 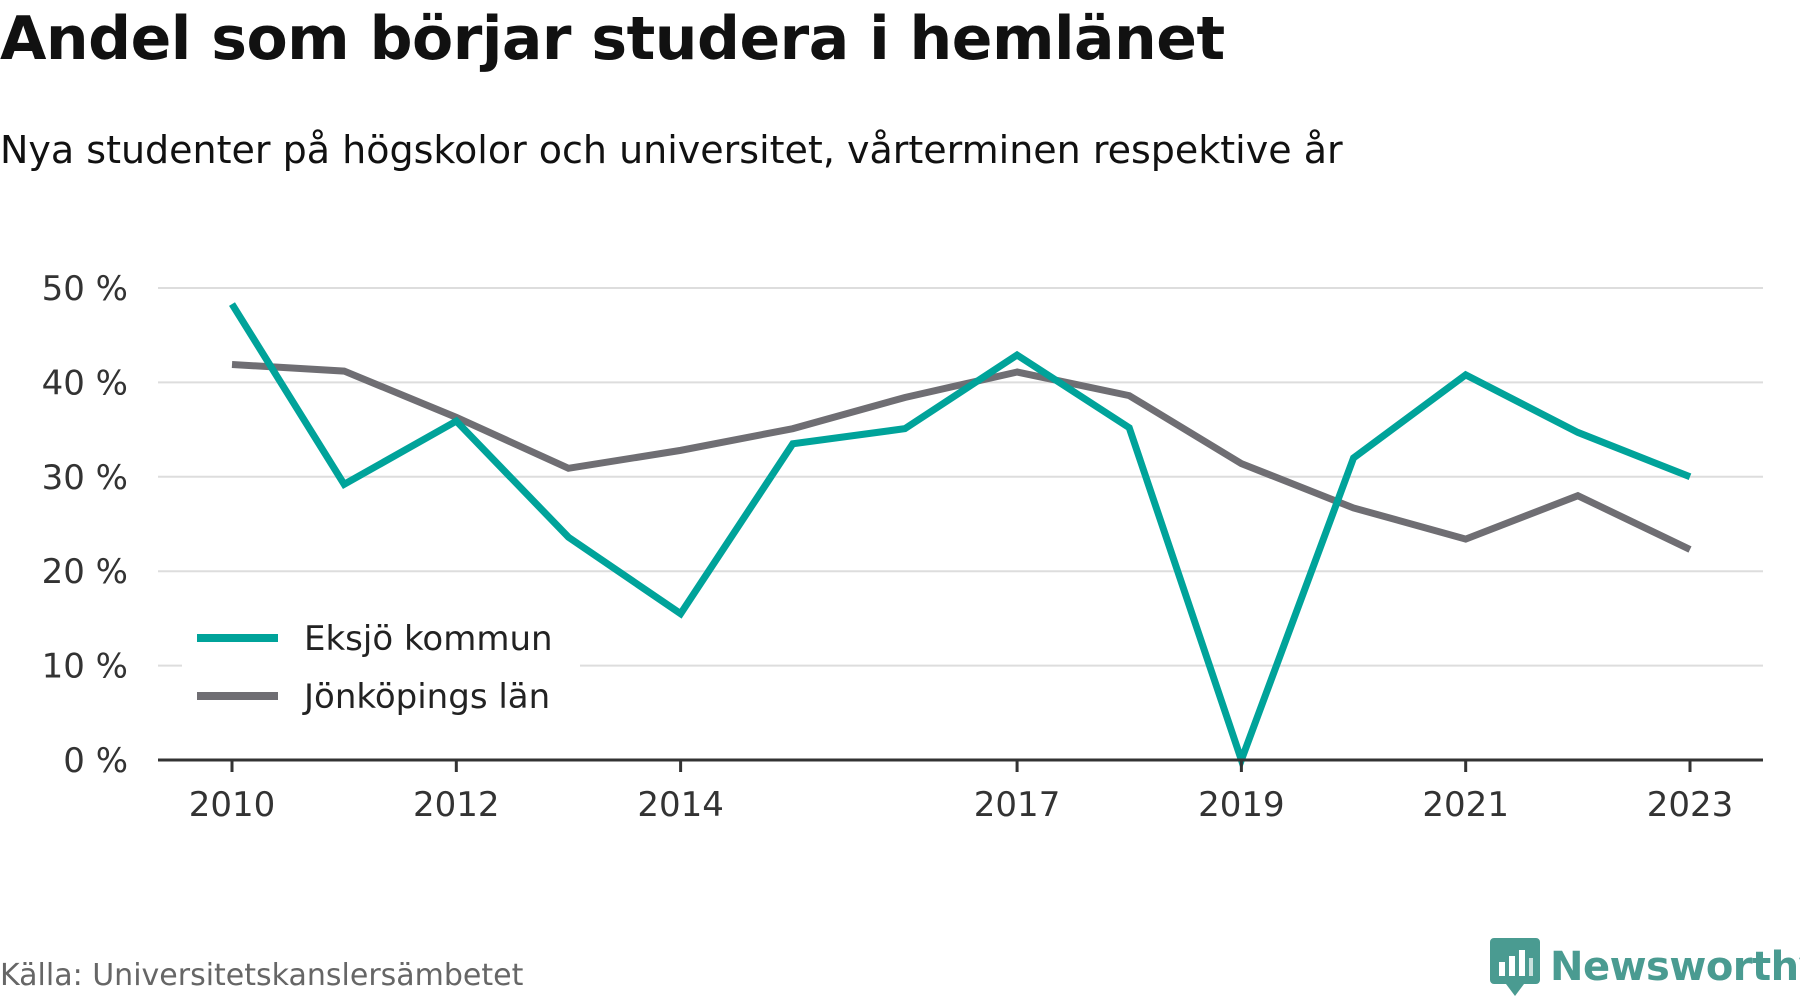 What do you see at coordinates (1690, 805) in the screenshot?
I see `x-tick-label-2023: 2023` at bounding box center [1690, 805].